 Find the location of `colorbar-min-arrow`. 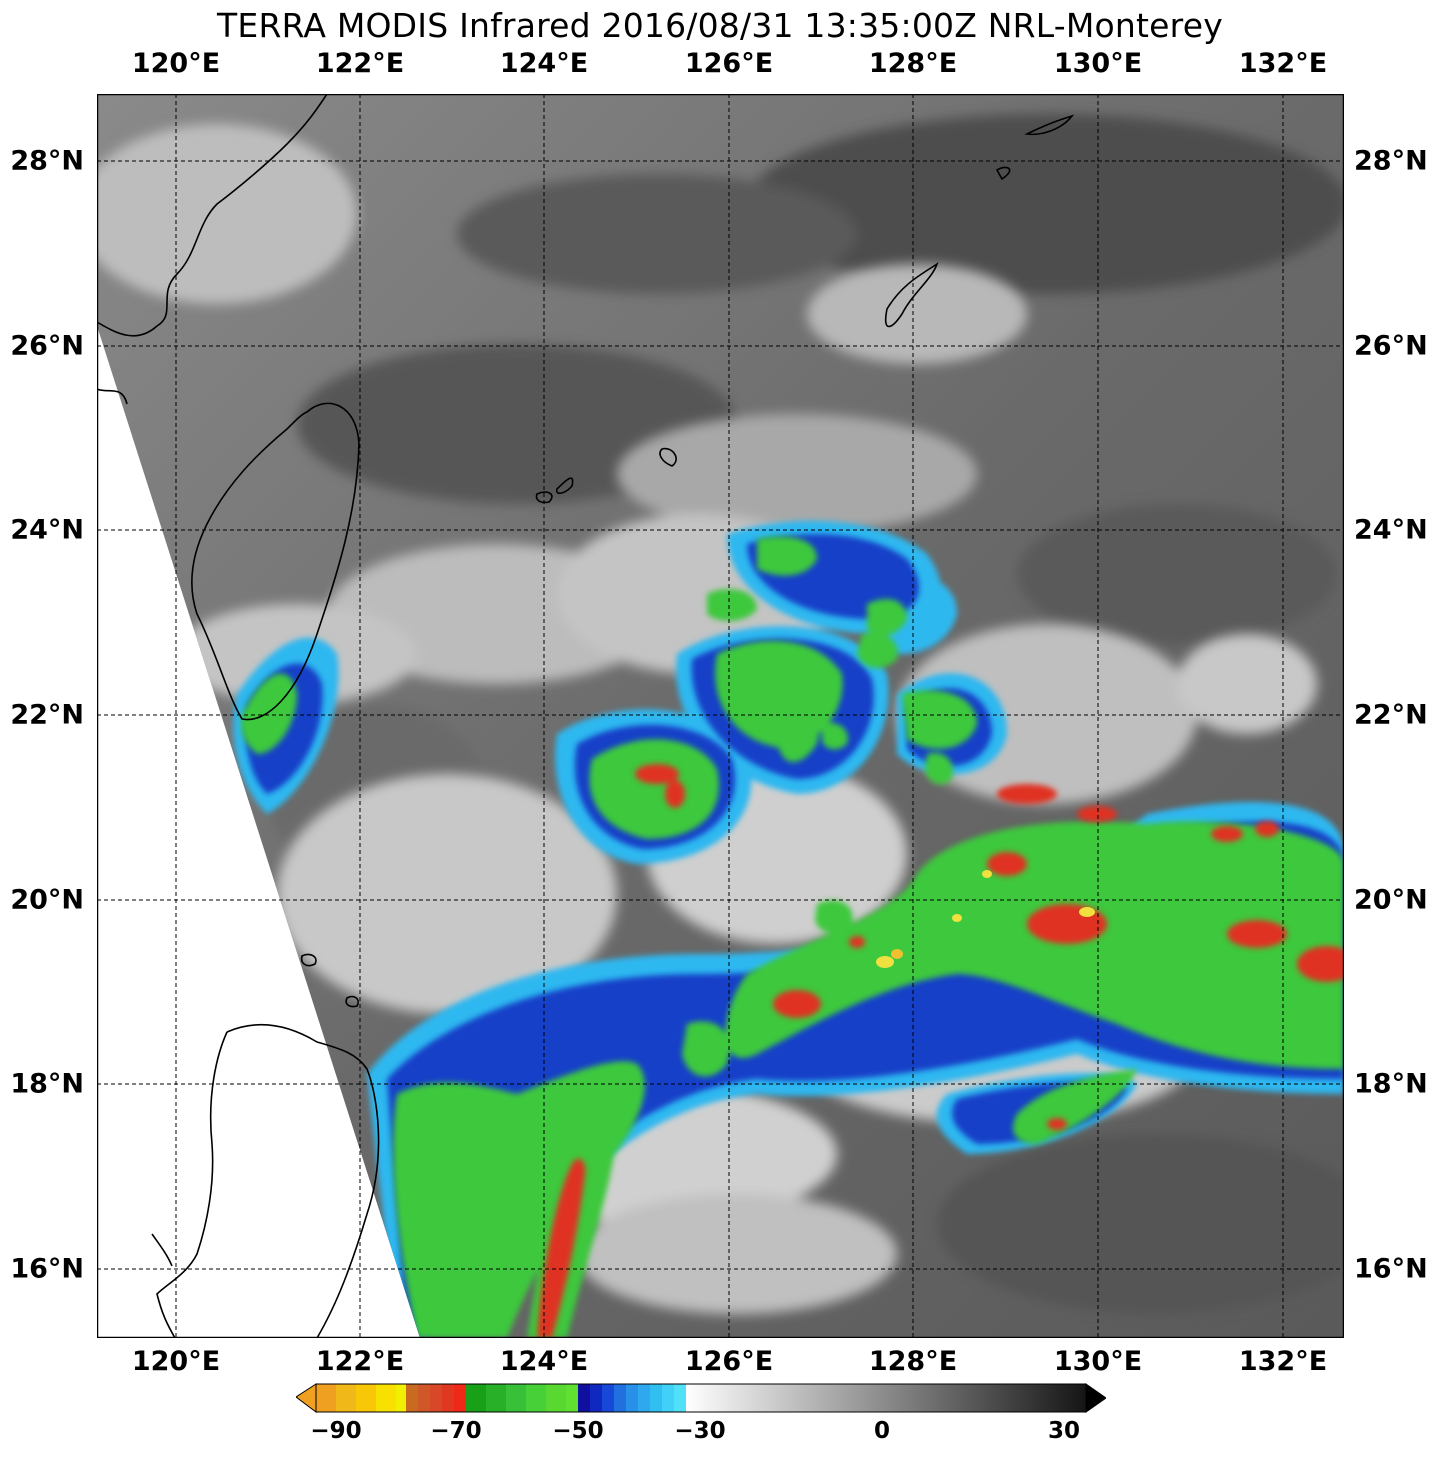

colorbar-min-arrow is located at coordinates (306, 1398).